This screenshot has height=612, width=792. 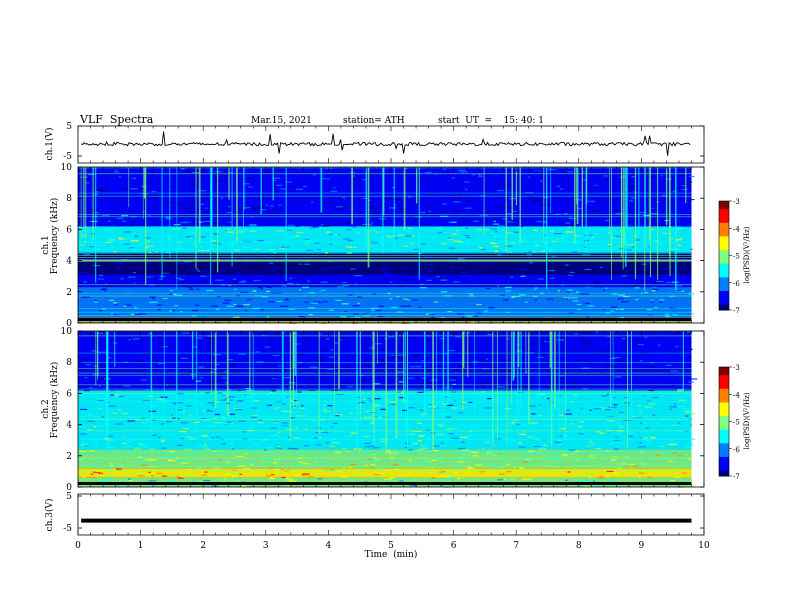 I want to click on x-tick-label: 9, so click(x=642, y=546).